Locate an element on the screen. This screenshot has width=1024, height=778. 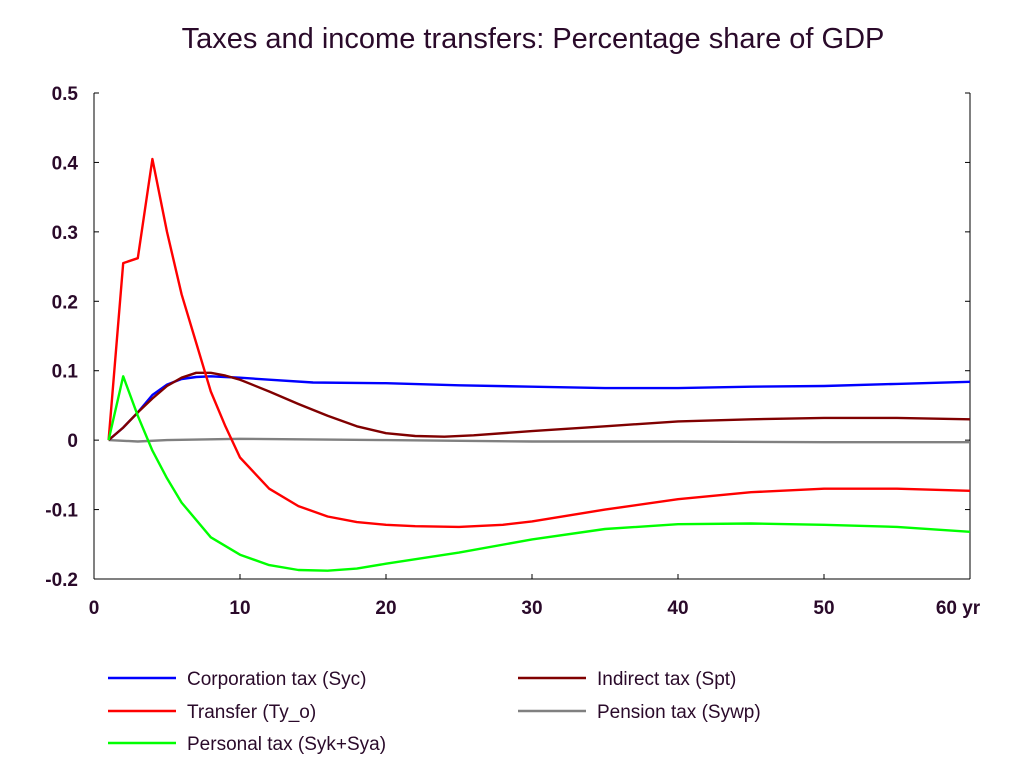
y-tick-label: -0.2 is located at coordinates (61, 580).